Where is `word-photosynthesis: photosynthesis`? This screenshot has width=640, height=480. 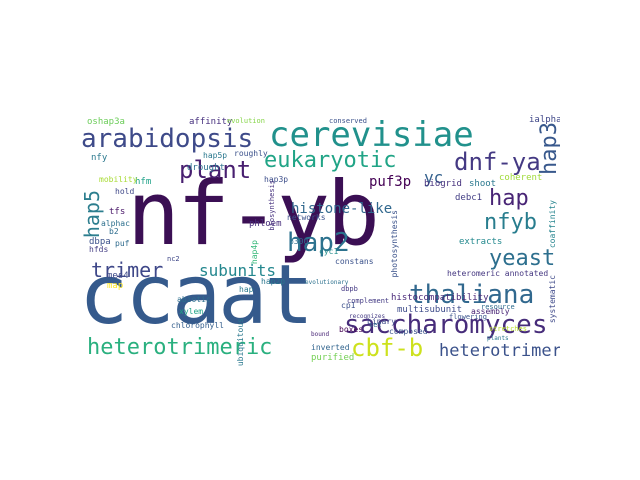
word-photosynthesis: photosynthesis is located at coordinates (394, 244).